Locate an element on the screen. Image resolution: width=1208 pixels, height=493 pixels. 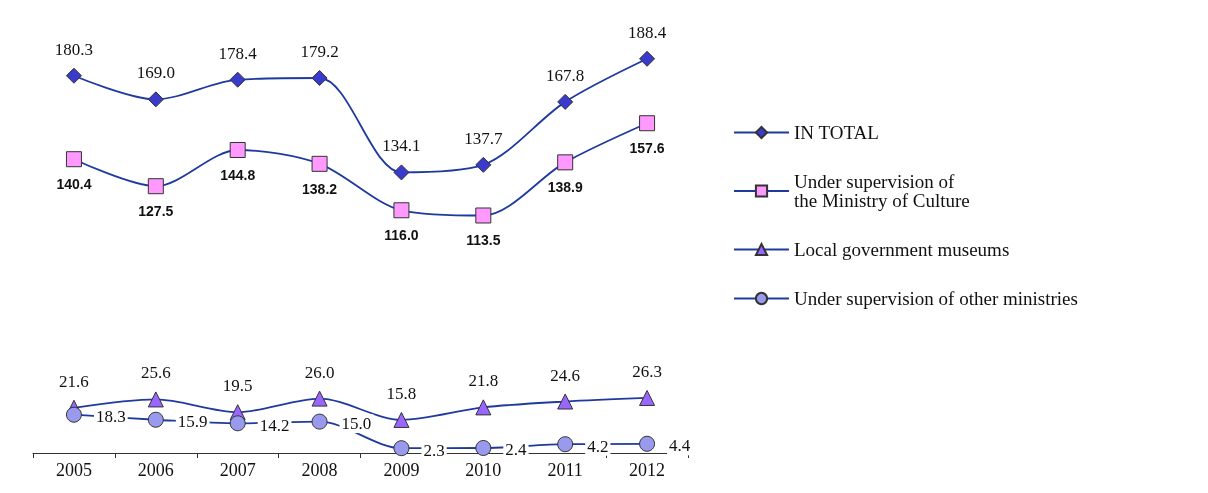
data-label: 19.5 is located at coordinates (237, 386).